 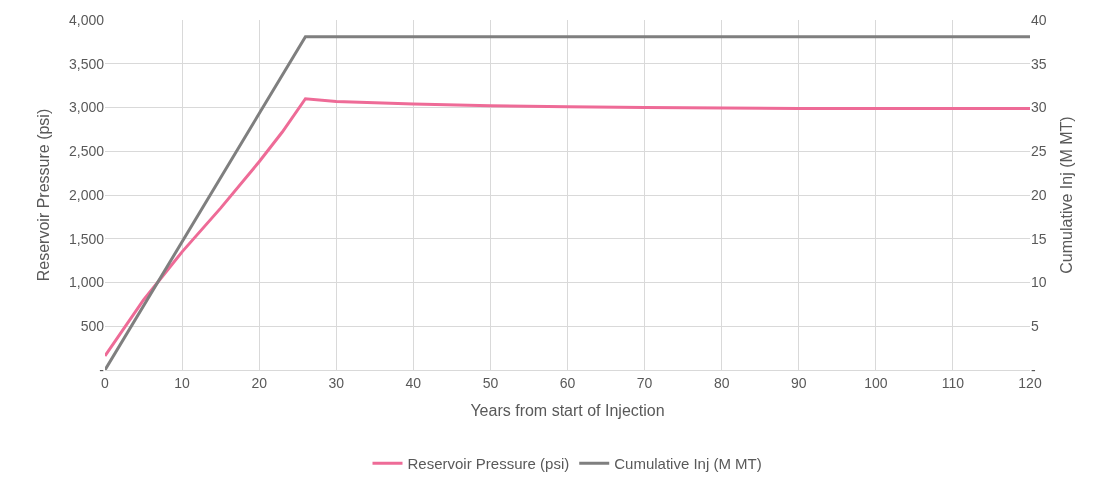 What do you see at coordinates (490, 382) in the screenshot?
I see `x-tick-label: 50` at bounding box center [490, 382].